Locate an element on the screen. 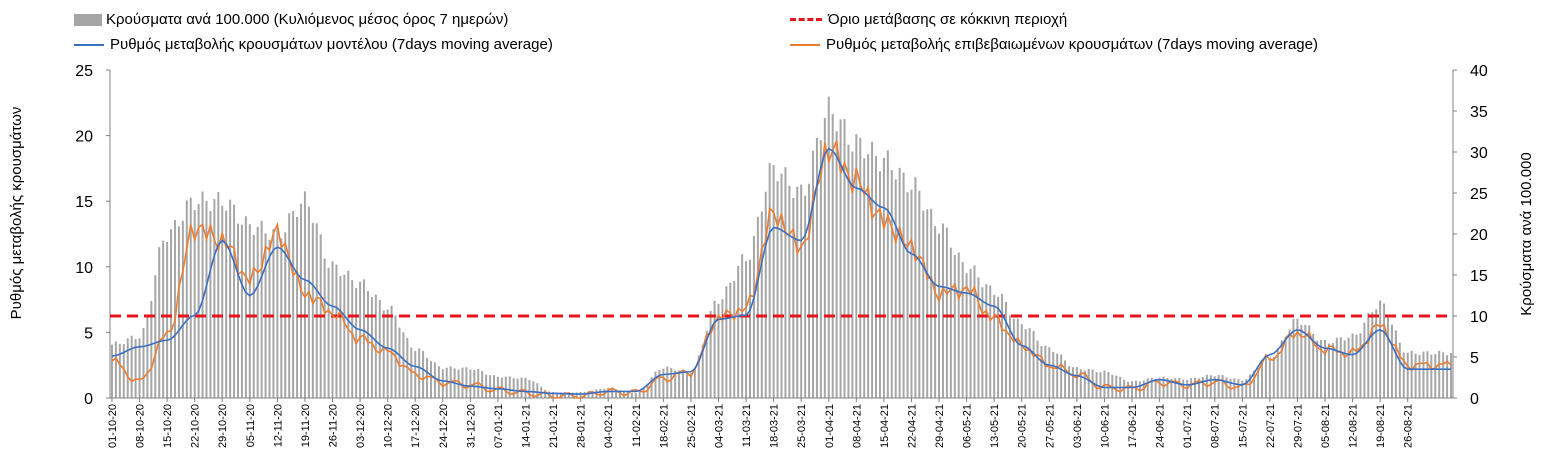 The image size is (1549, 476). x-tick-label: 18-03-21 is located at coordinates (775, 426).